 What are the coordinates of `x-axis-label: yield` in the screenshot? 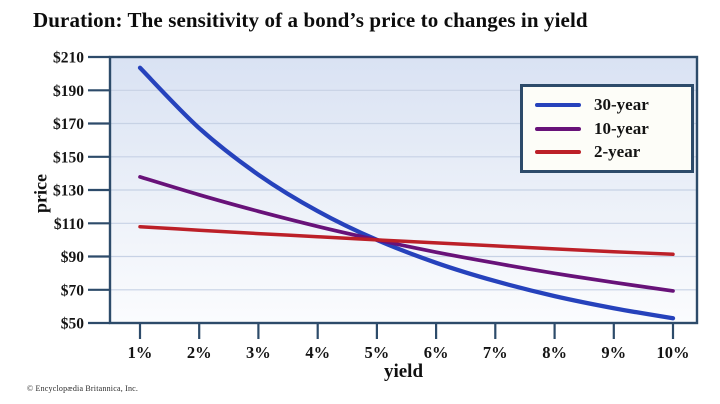 It's located at (403, 371).